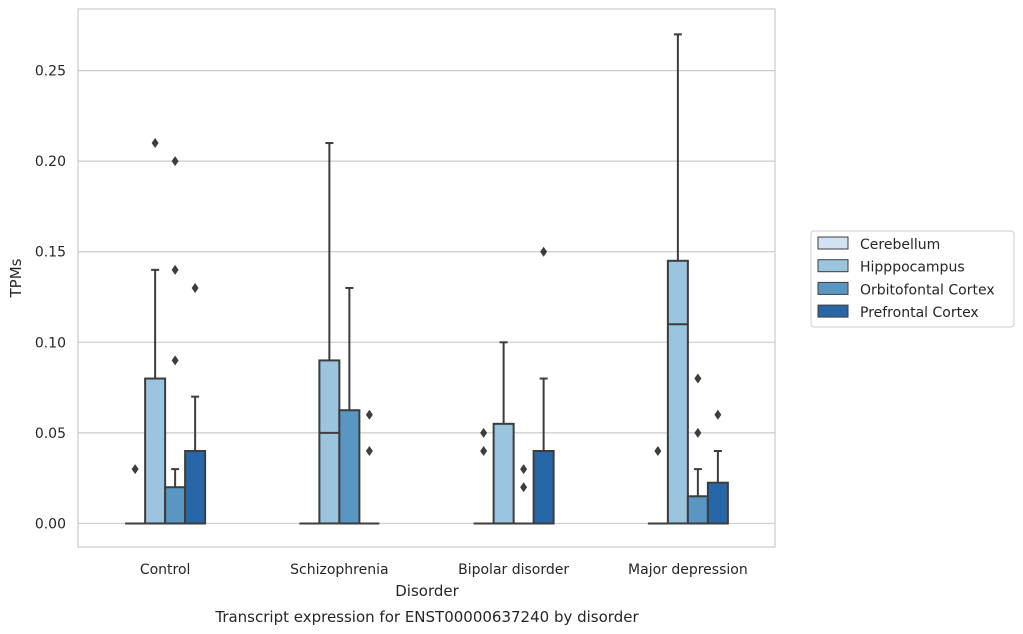  Describe the element at coordinates (513, 570) in the screenshot. I see `x-tick-label: Bipolar disorder` at that location.